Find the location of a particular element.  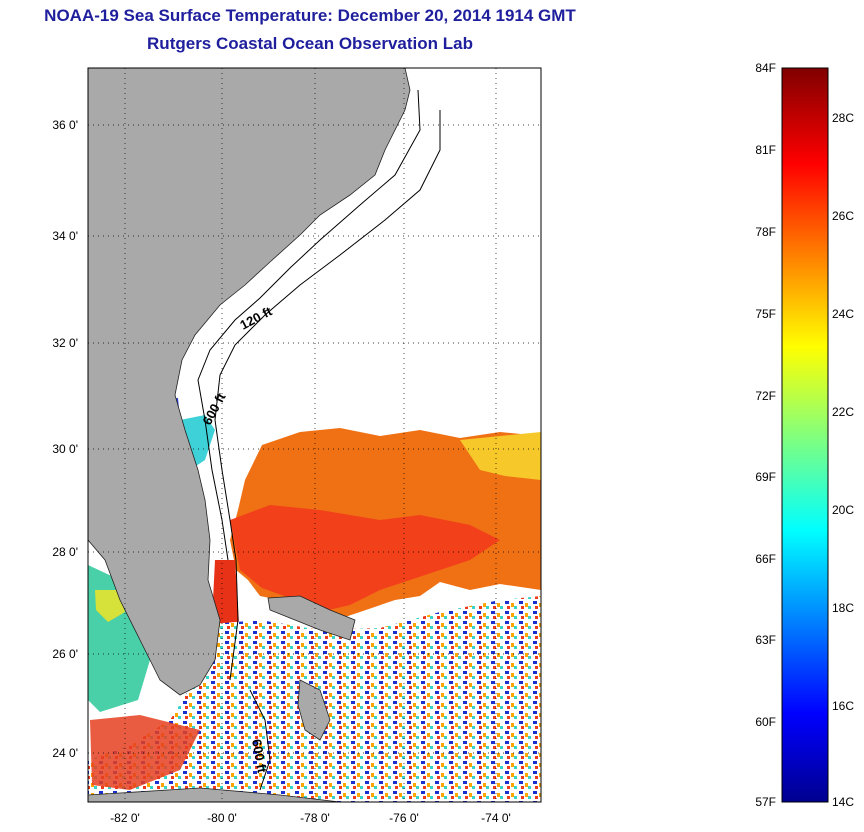

longitude-axis: -82 0' -80 0' -78 0' -76 0' -74 0' is located at coordinates (310, 818).